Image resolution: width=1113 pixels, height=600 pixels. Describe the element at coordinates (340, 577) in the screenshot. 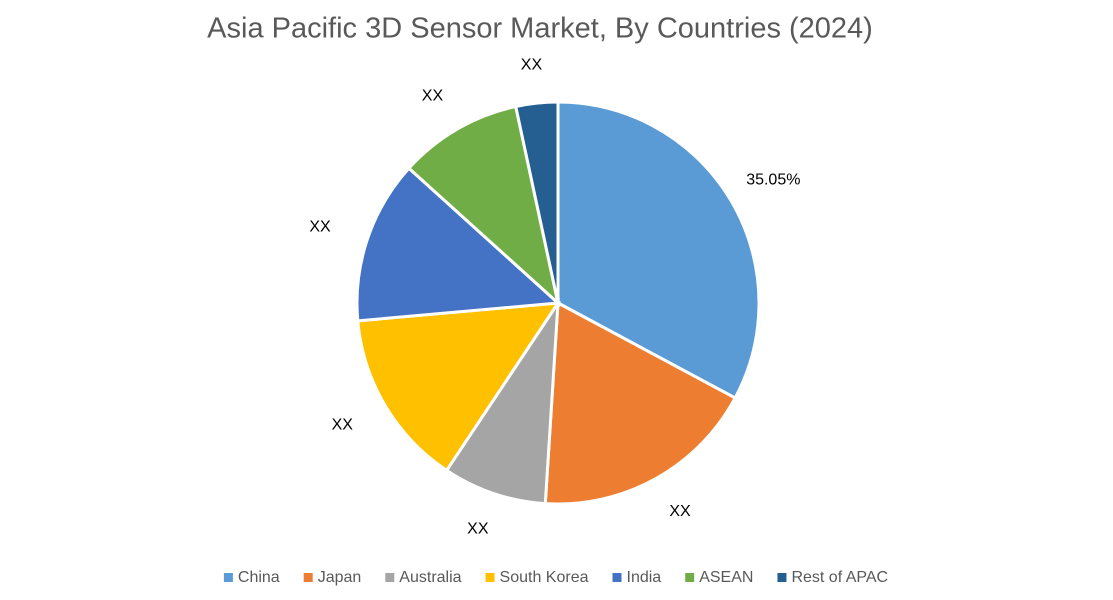

I see `legend-label: Japan` at that location.